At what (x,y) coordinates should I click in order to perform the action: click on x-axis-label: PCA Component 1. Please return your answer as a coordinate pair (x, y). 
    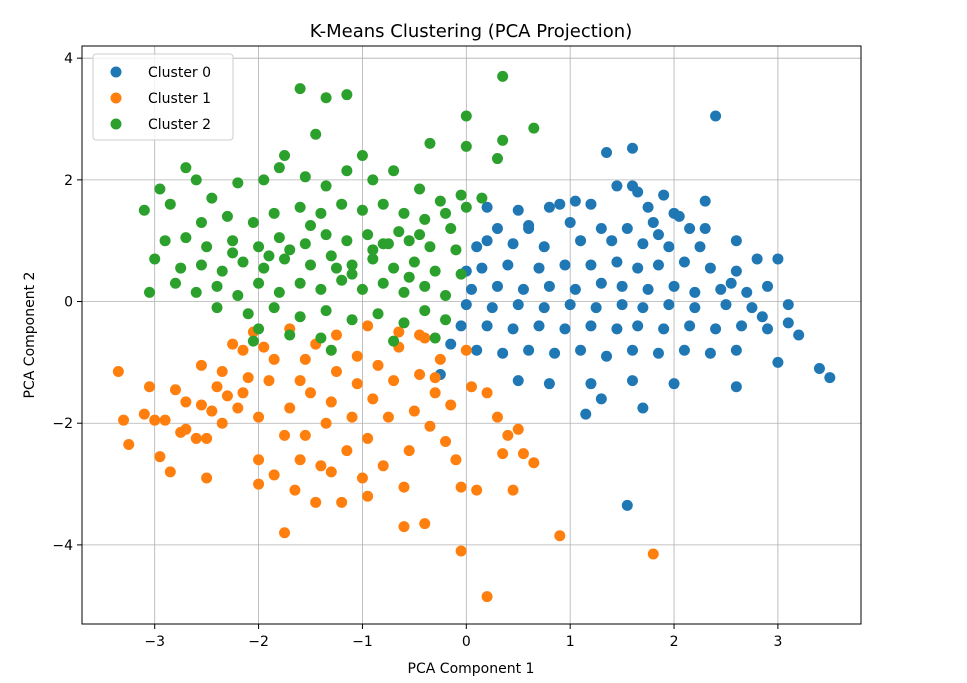
    Looking at the image, I should click on (471, 669).